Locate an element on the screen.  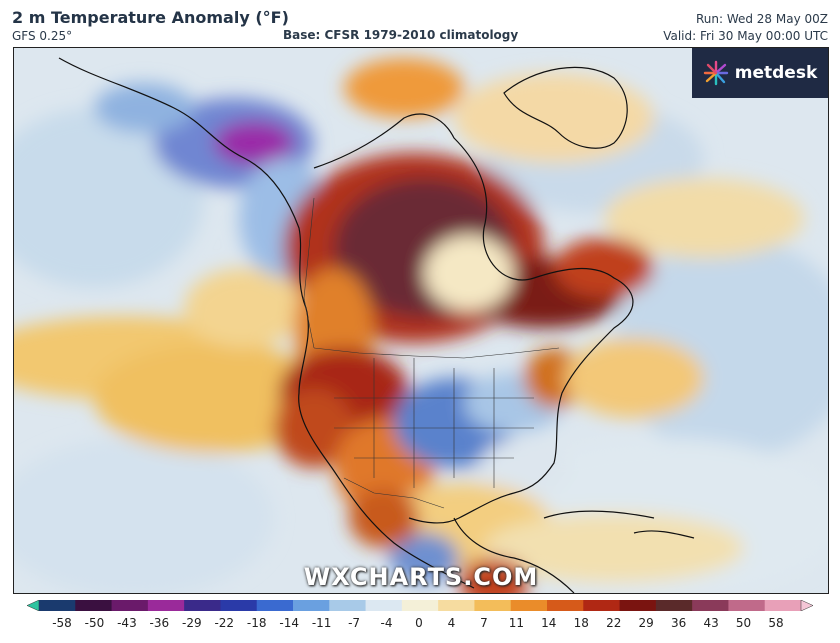
colorbar-tick-label: -43 is located at coordinates (127, 623).